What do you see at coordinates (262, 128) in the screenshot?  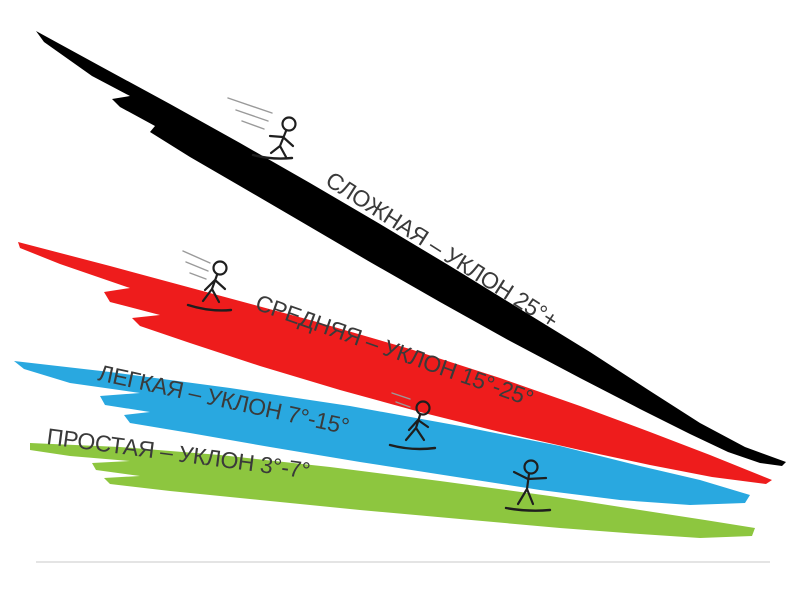 I see `snowboarder-speeding-icon` at bounding box center [262, 128].